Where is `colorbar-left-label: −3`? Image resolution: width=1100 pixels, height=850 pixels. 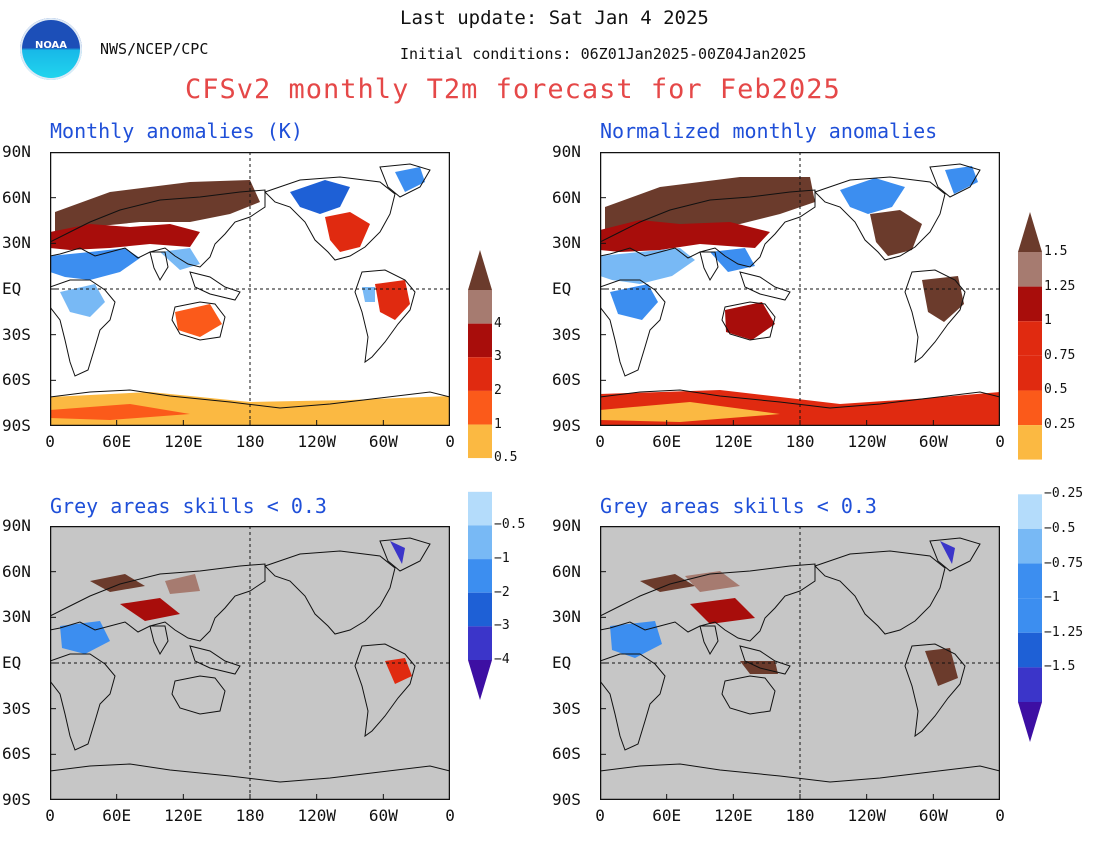 colorbar-left-label: −3 is located at coordinates (502, 626).